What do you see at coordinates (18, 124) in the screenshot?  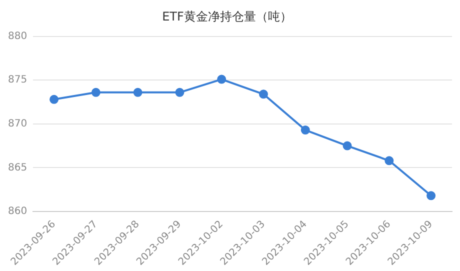 I see `y-tick-label: 870` at bounding box center [18, 124].